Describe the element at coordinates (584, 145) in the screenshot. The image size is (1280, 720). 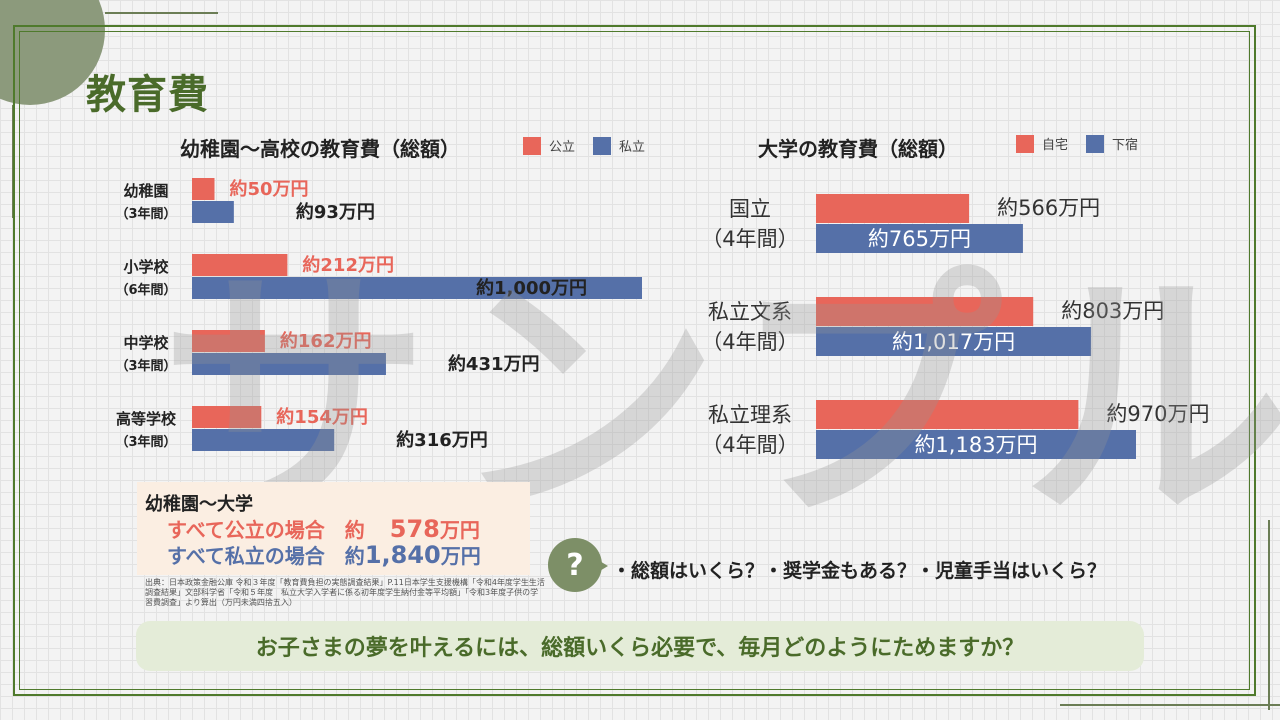
I see `legend-k12: 公立 私立` at that location.